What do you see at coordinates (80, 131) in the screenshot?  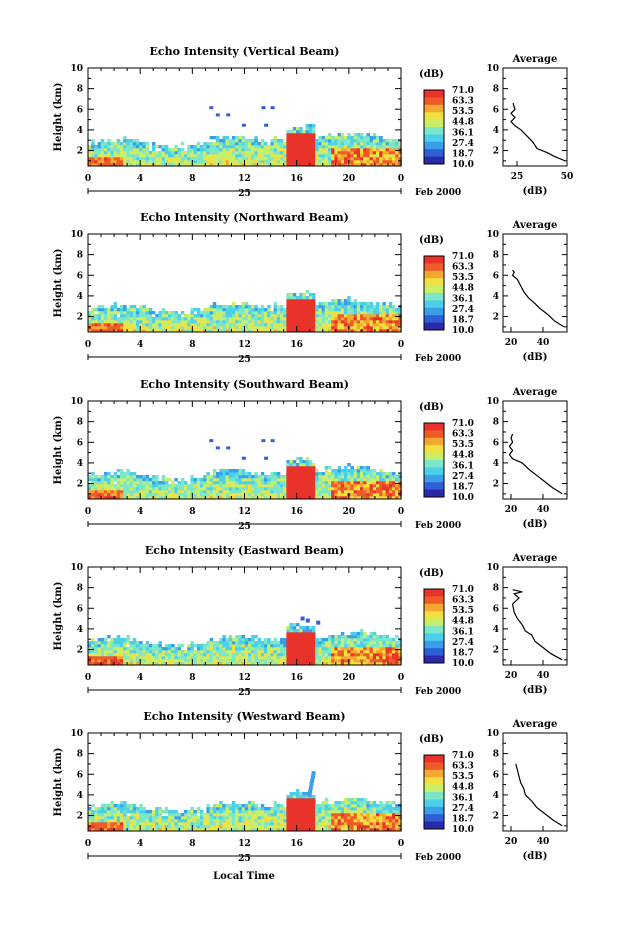 I see `y-tick-label: 4` at bounding box center [80, 131].